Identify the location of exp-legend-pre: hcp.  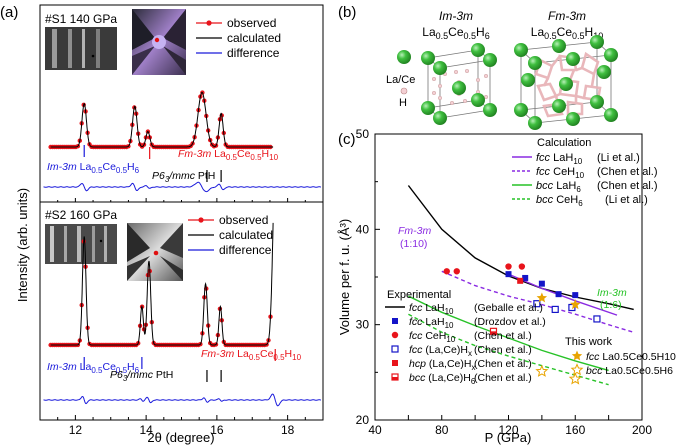
(417, 364).